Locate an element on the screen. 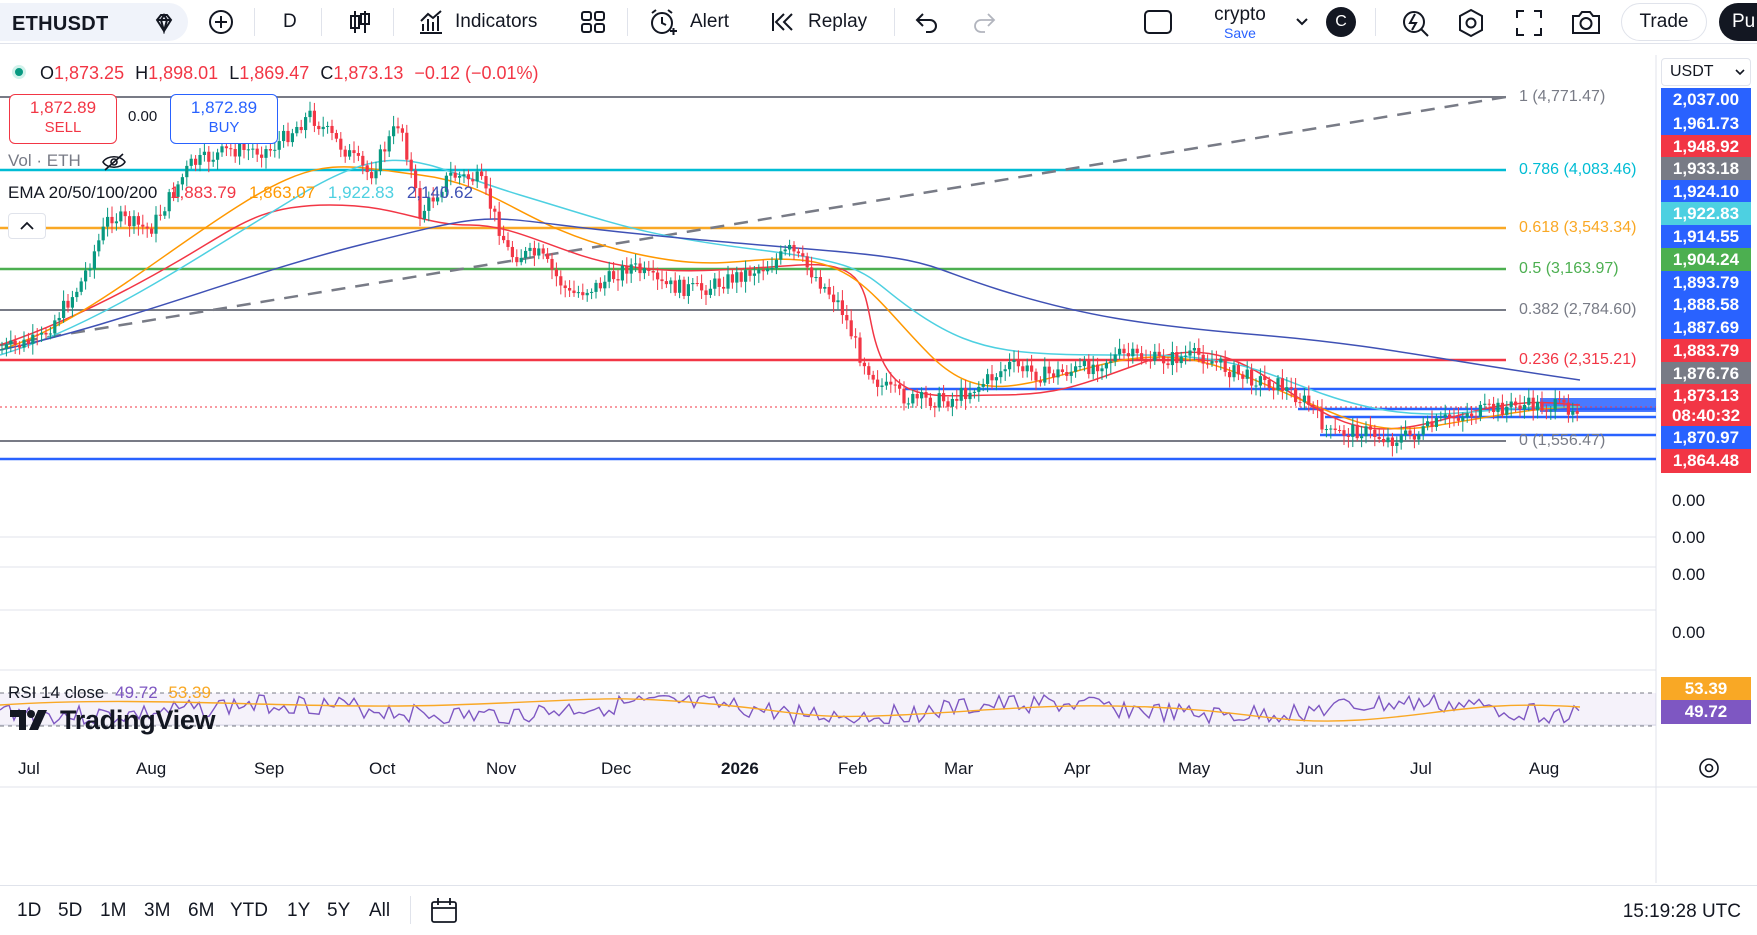 This screenshot has height=935, width=1757. interval-button: D is located at coordinates (290, 22).